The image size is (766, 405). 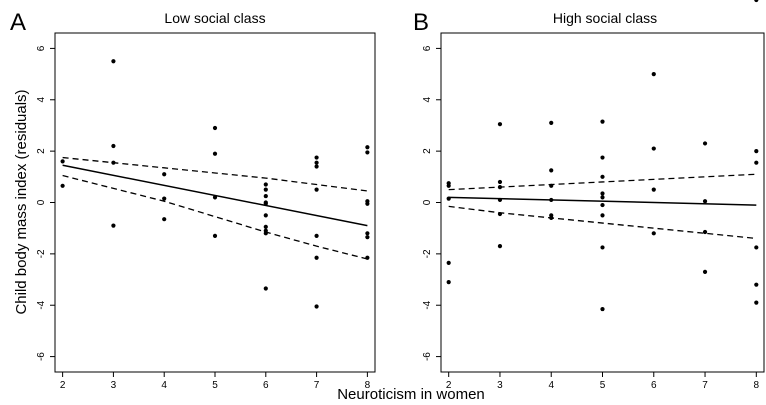 I want to click on panel-letter: B, so click(x=421, y=22).